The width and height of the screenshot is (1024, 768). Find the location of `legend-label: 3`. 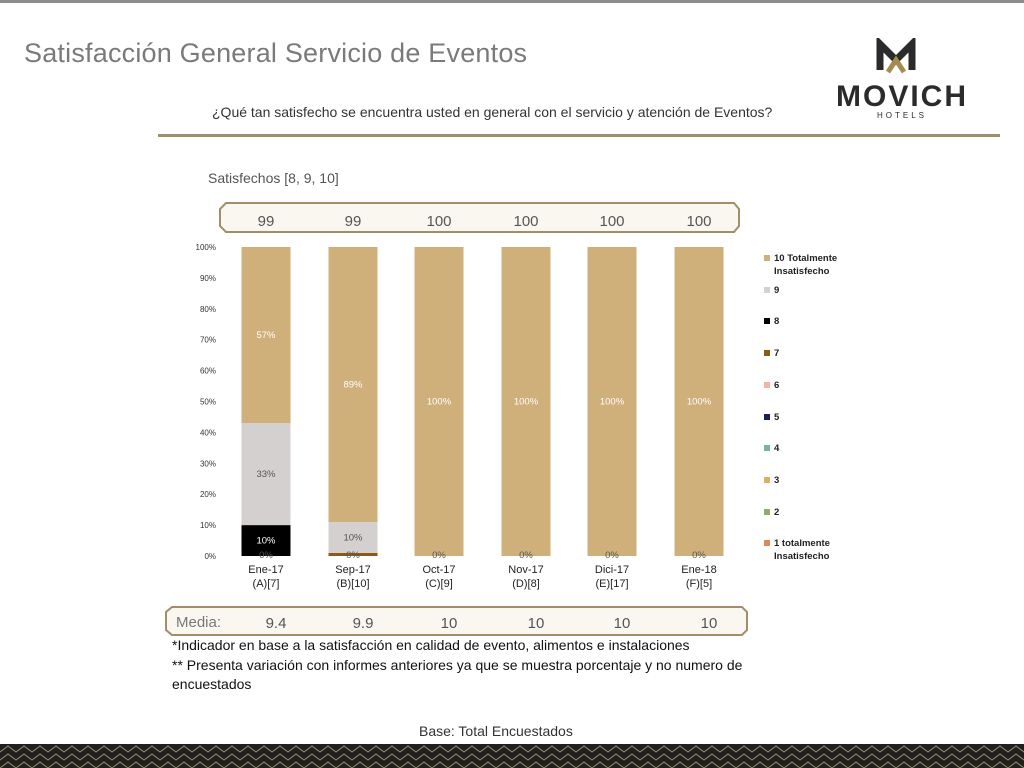

legend-label: 3 is located at coordinates (777, 480).